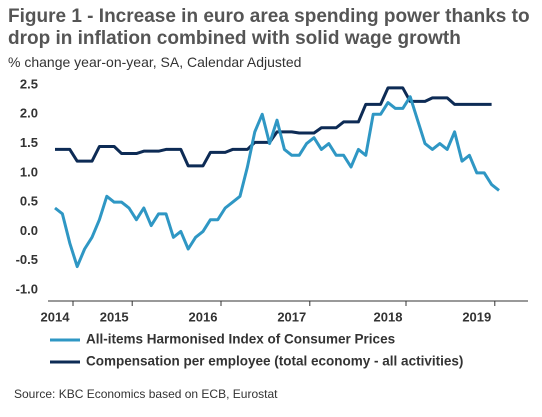  Describe the element at coordinates (29, 171) in the screenshot. I see `y-tick-label: 1.0` at that location.